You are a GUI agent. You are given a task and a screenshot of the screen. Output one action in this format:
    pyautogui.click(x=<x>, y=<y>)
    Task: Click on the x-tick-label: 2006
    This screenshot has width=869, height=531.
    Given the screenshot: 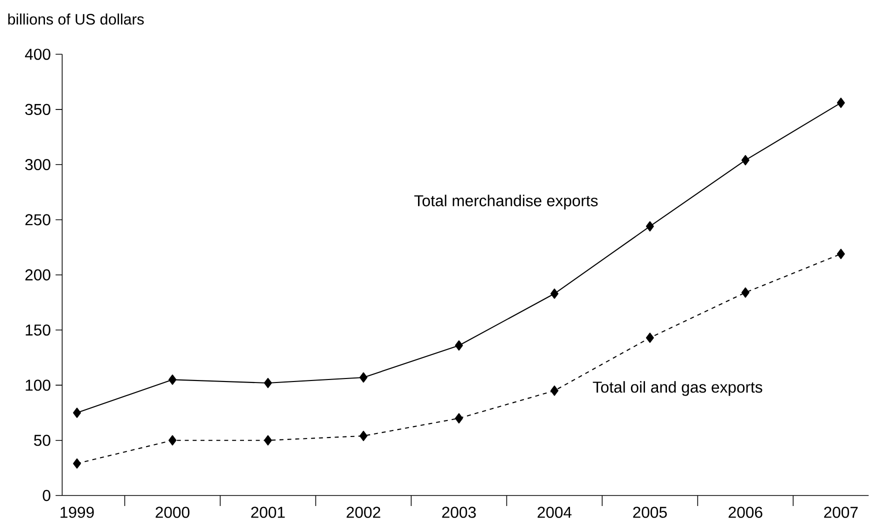 What is the action you would take?
    pyautogui.click(x=745, y=512)
    